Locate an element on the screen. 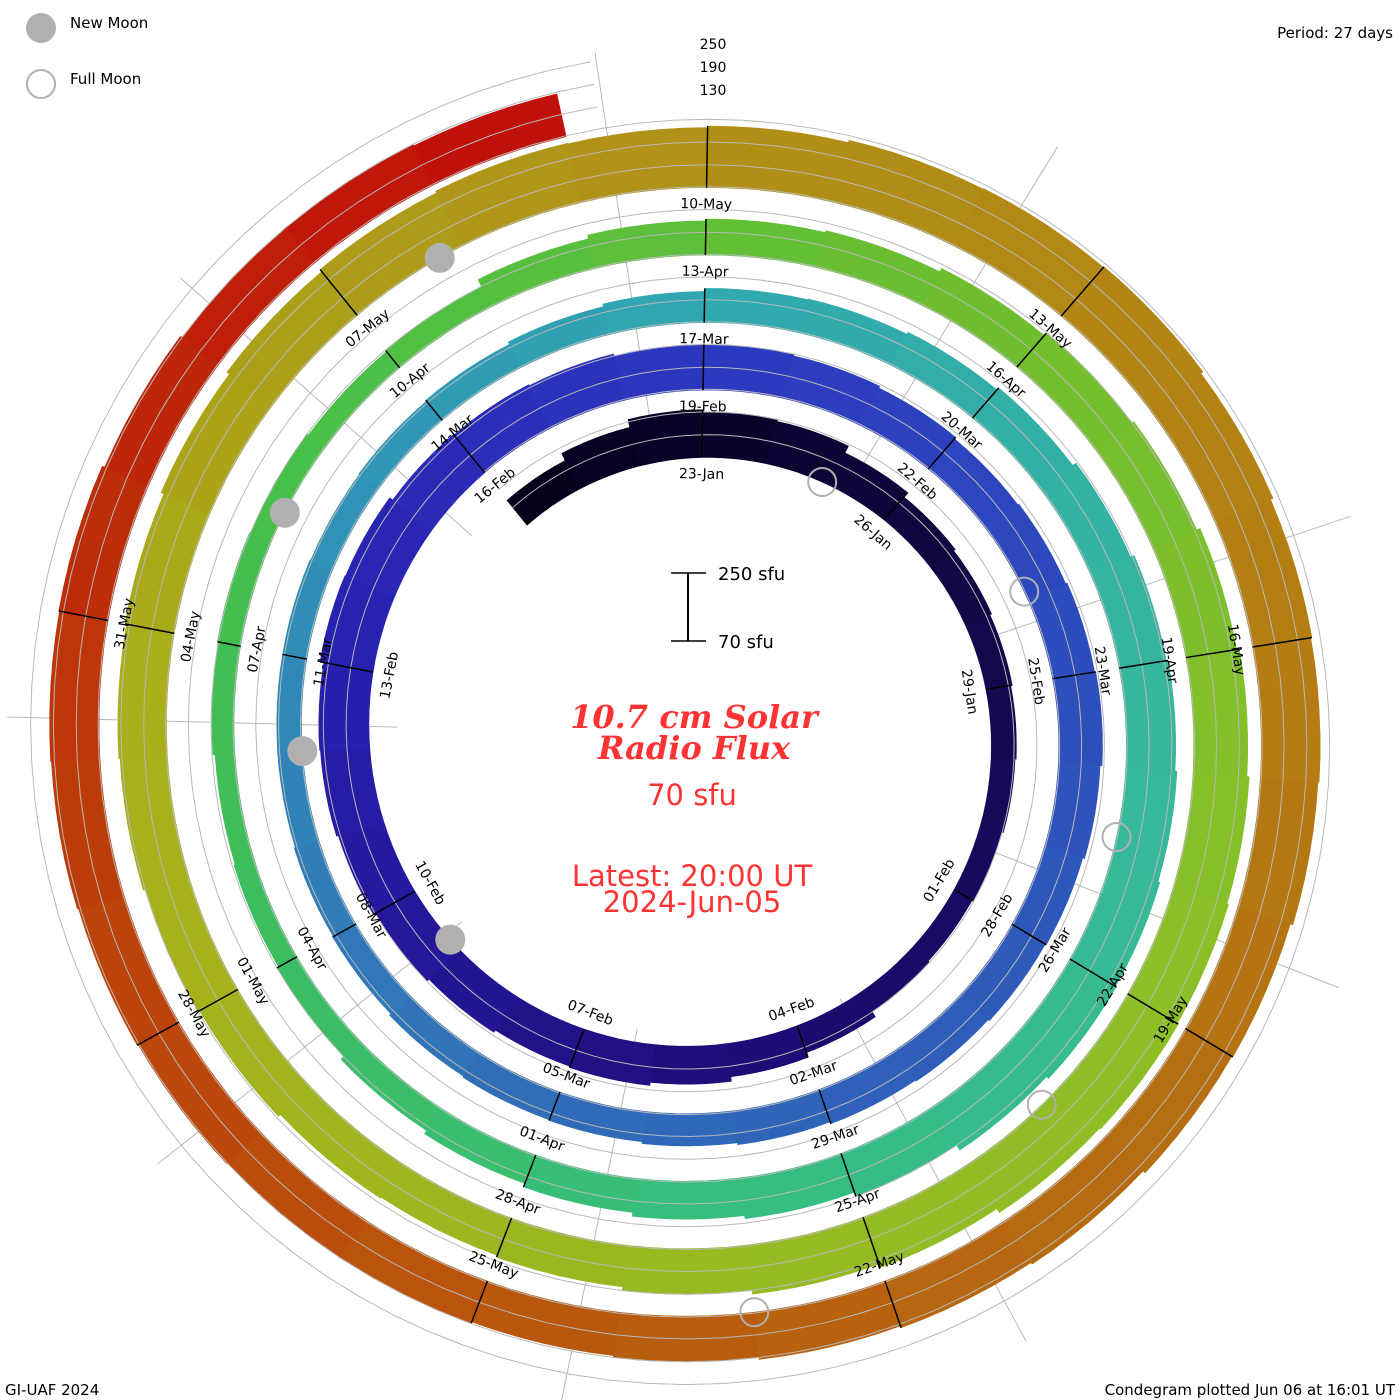 Image resolution: width=1400 pixels, height=1400 pixels. date-label: 04-Feb is located at coordinates (791, 1009).